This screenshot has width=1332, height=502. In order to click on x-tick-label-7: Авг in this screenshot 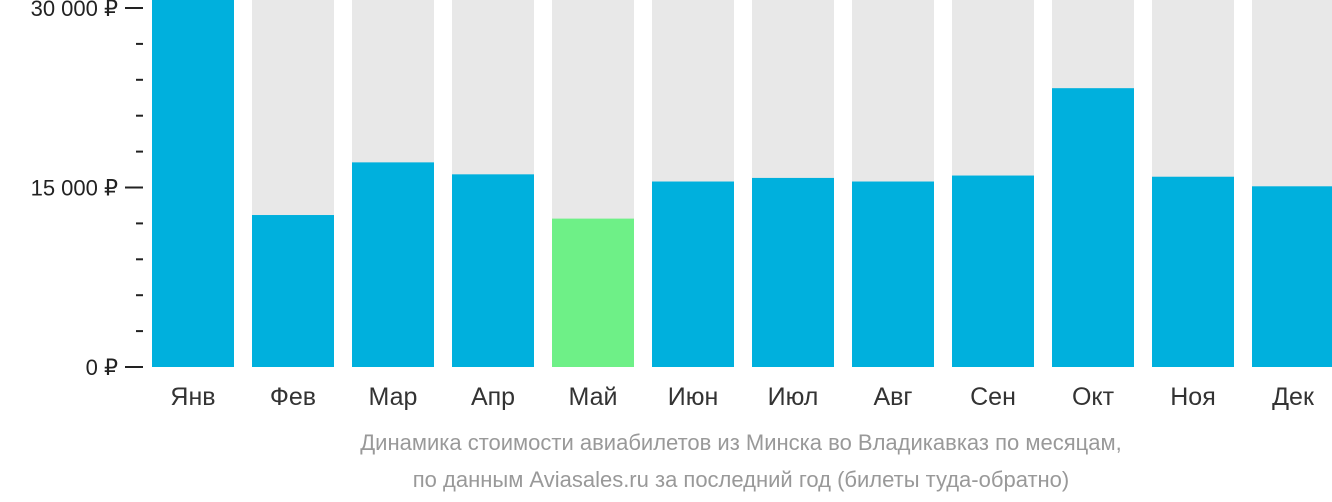, I will do `click(892, 397)`.